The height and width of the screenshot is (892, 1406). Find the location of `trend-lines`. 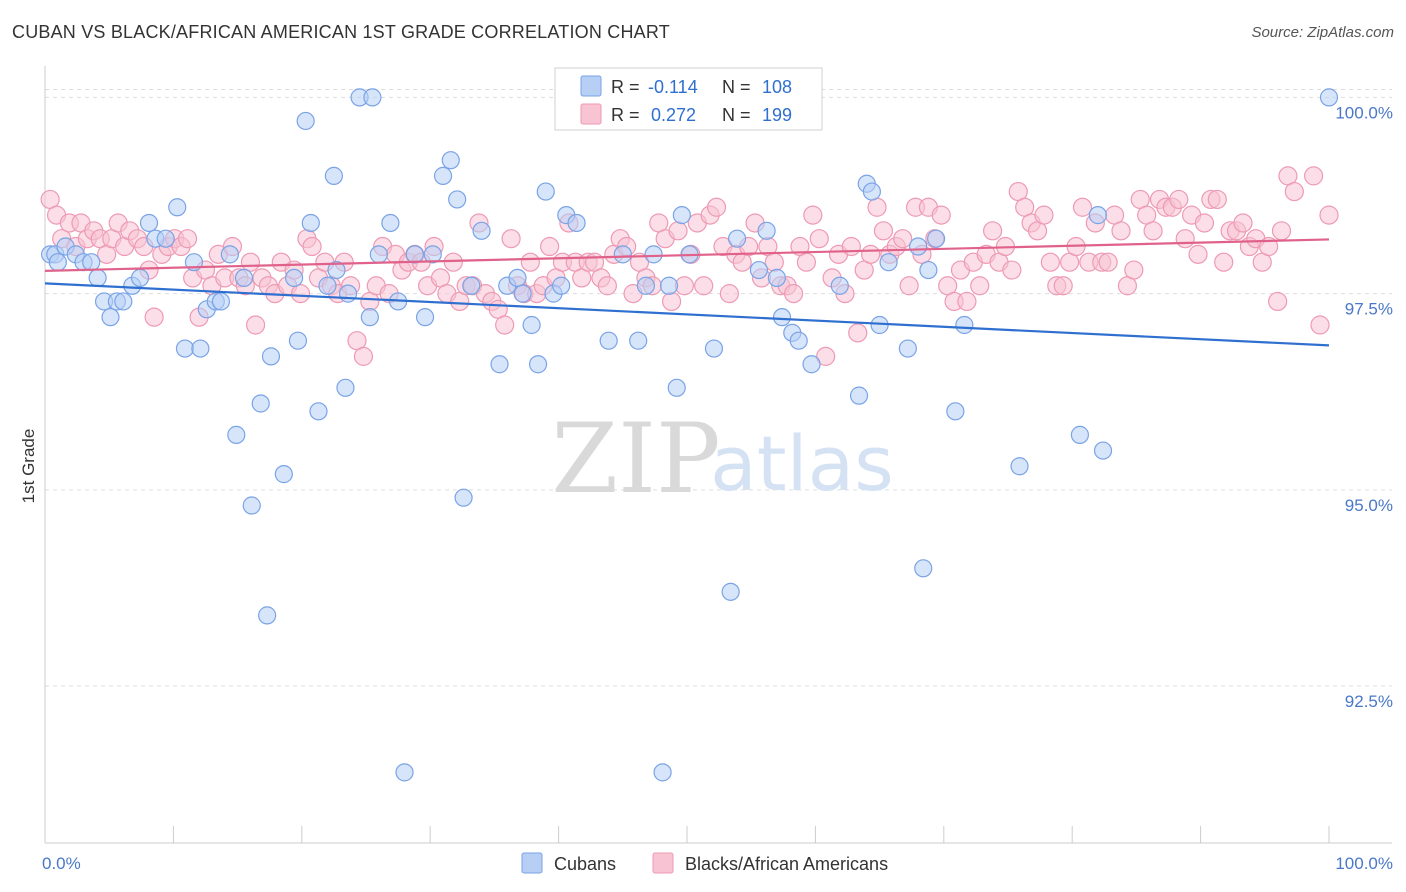

trend-lines is located at coordinates (687, 292).